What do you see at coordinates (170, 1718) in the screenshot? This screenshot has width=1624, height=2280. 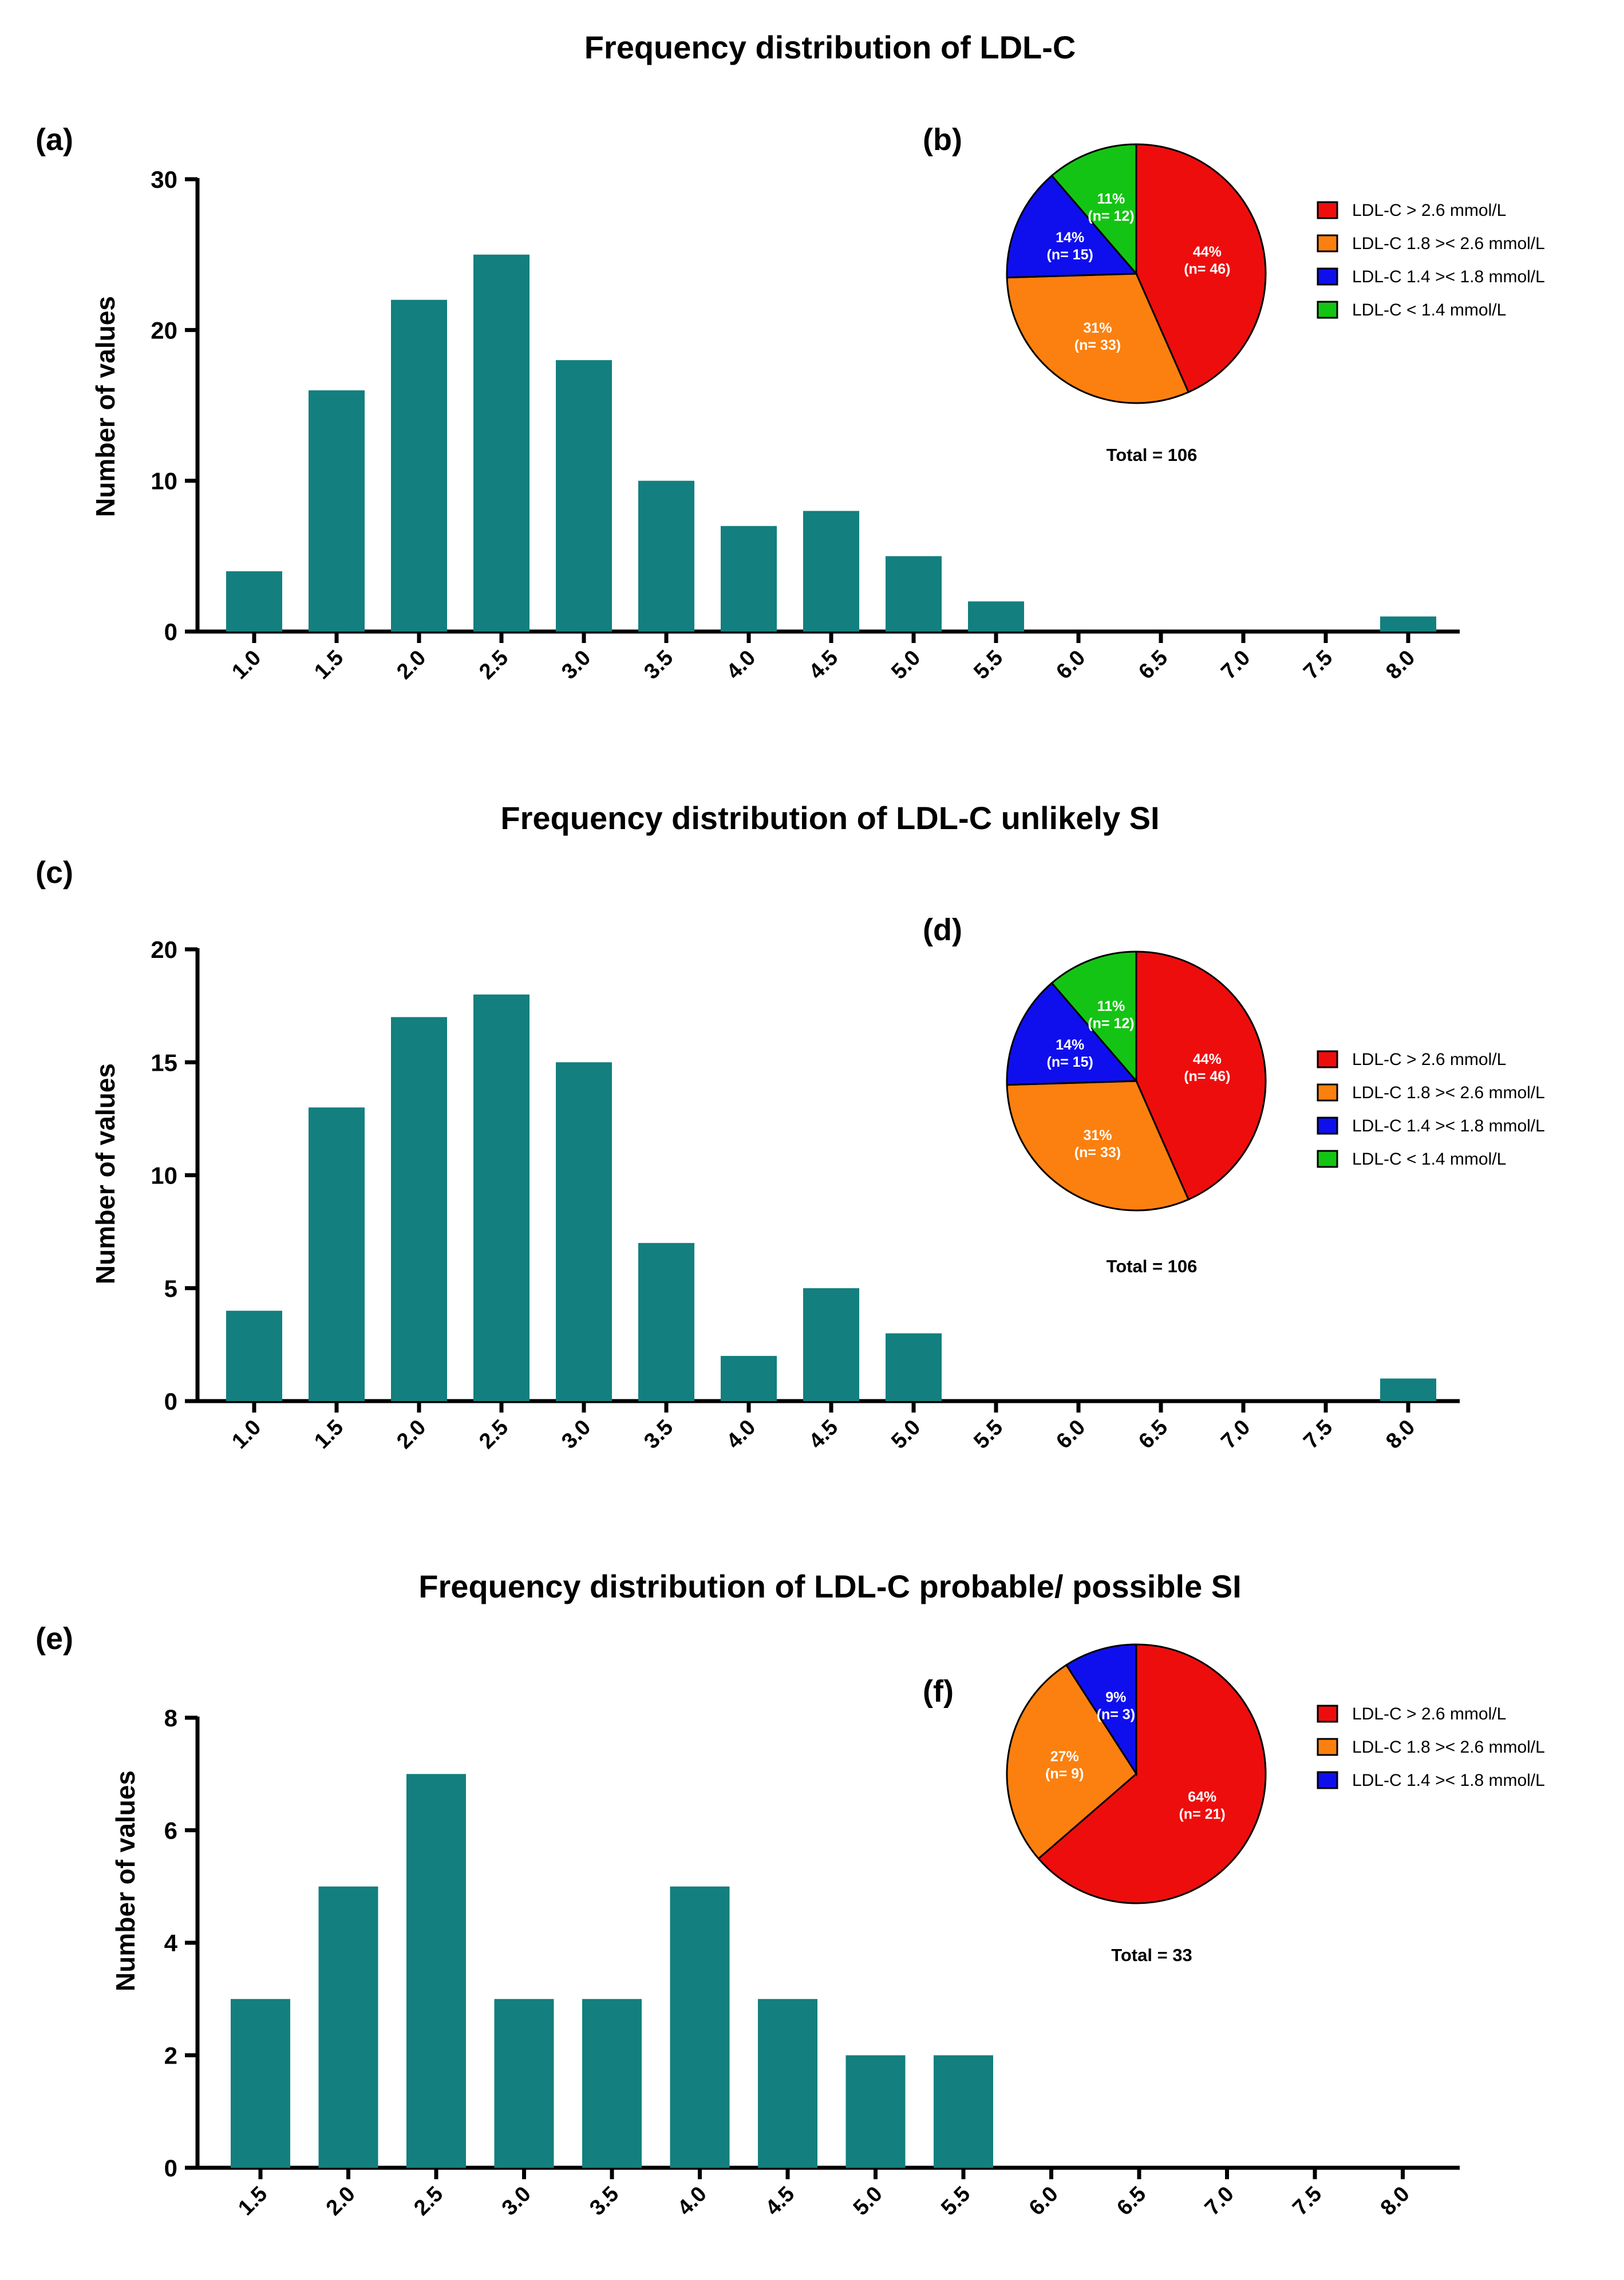 I see `y-tick-label: 8` at bounding box center [170, 1718].